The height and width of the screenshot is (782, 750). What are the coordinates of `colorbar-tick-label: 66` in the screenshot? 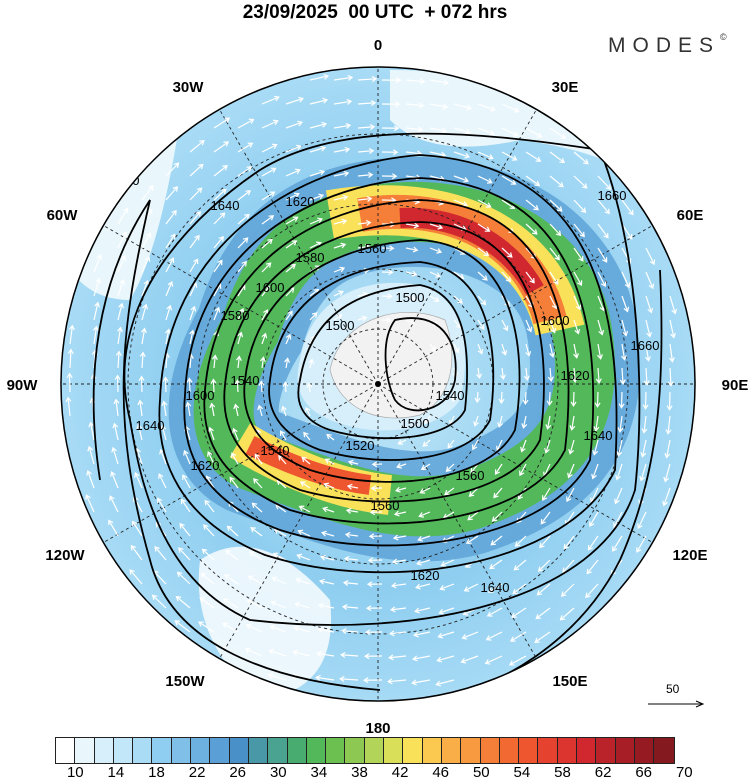 It's located at (644, 772).